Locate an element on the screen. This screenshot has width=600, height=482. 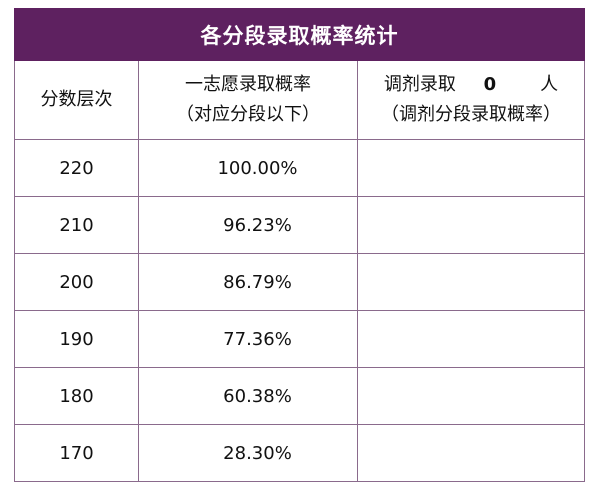
table-row: 190 77.36% is located at coordinates (299, 339).